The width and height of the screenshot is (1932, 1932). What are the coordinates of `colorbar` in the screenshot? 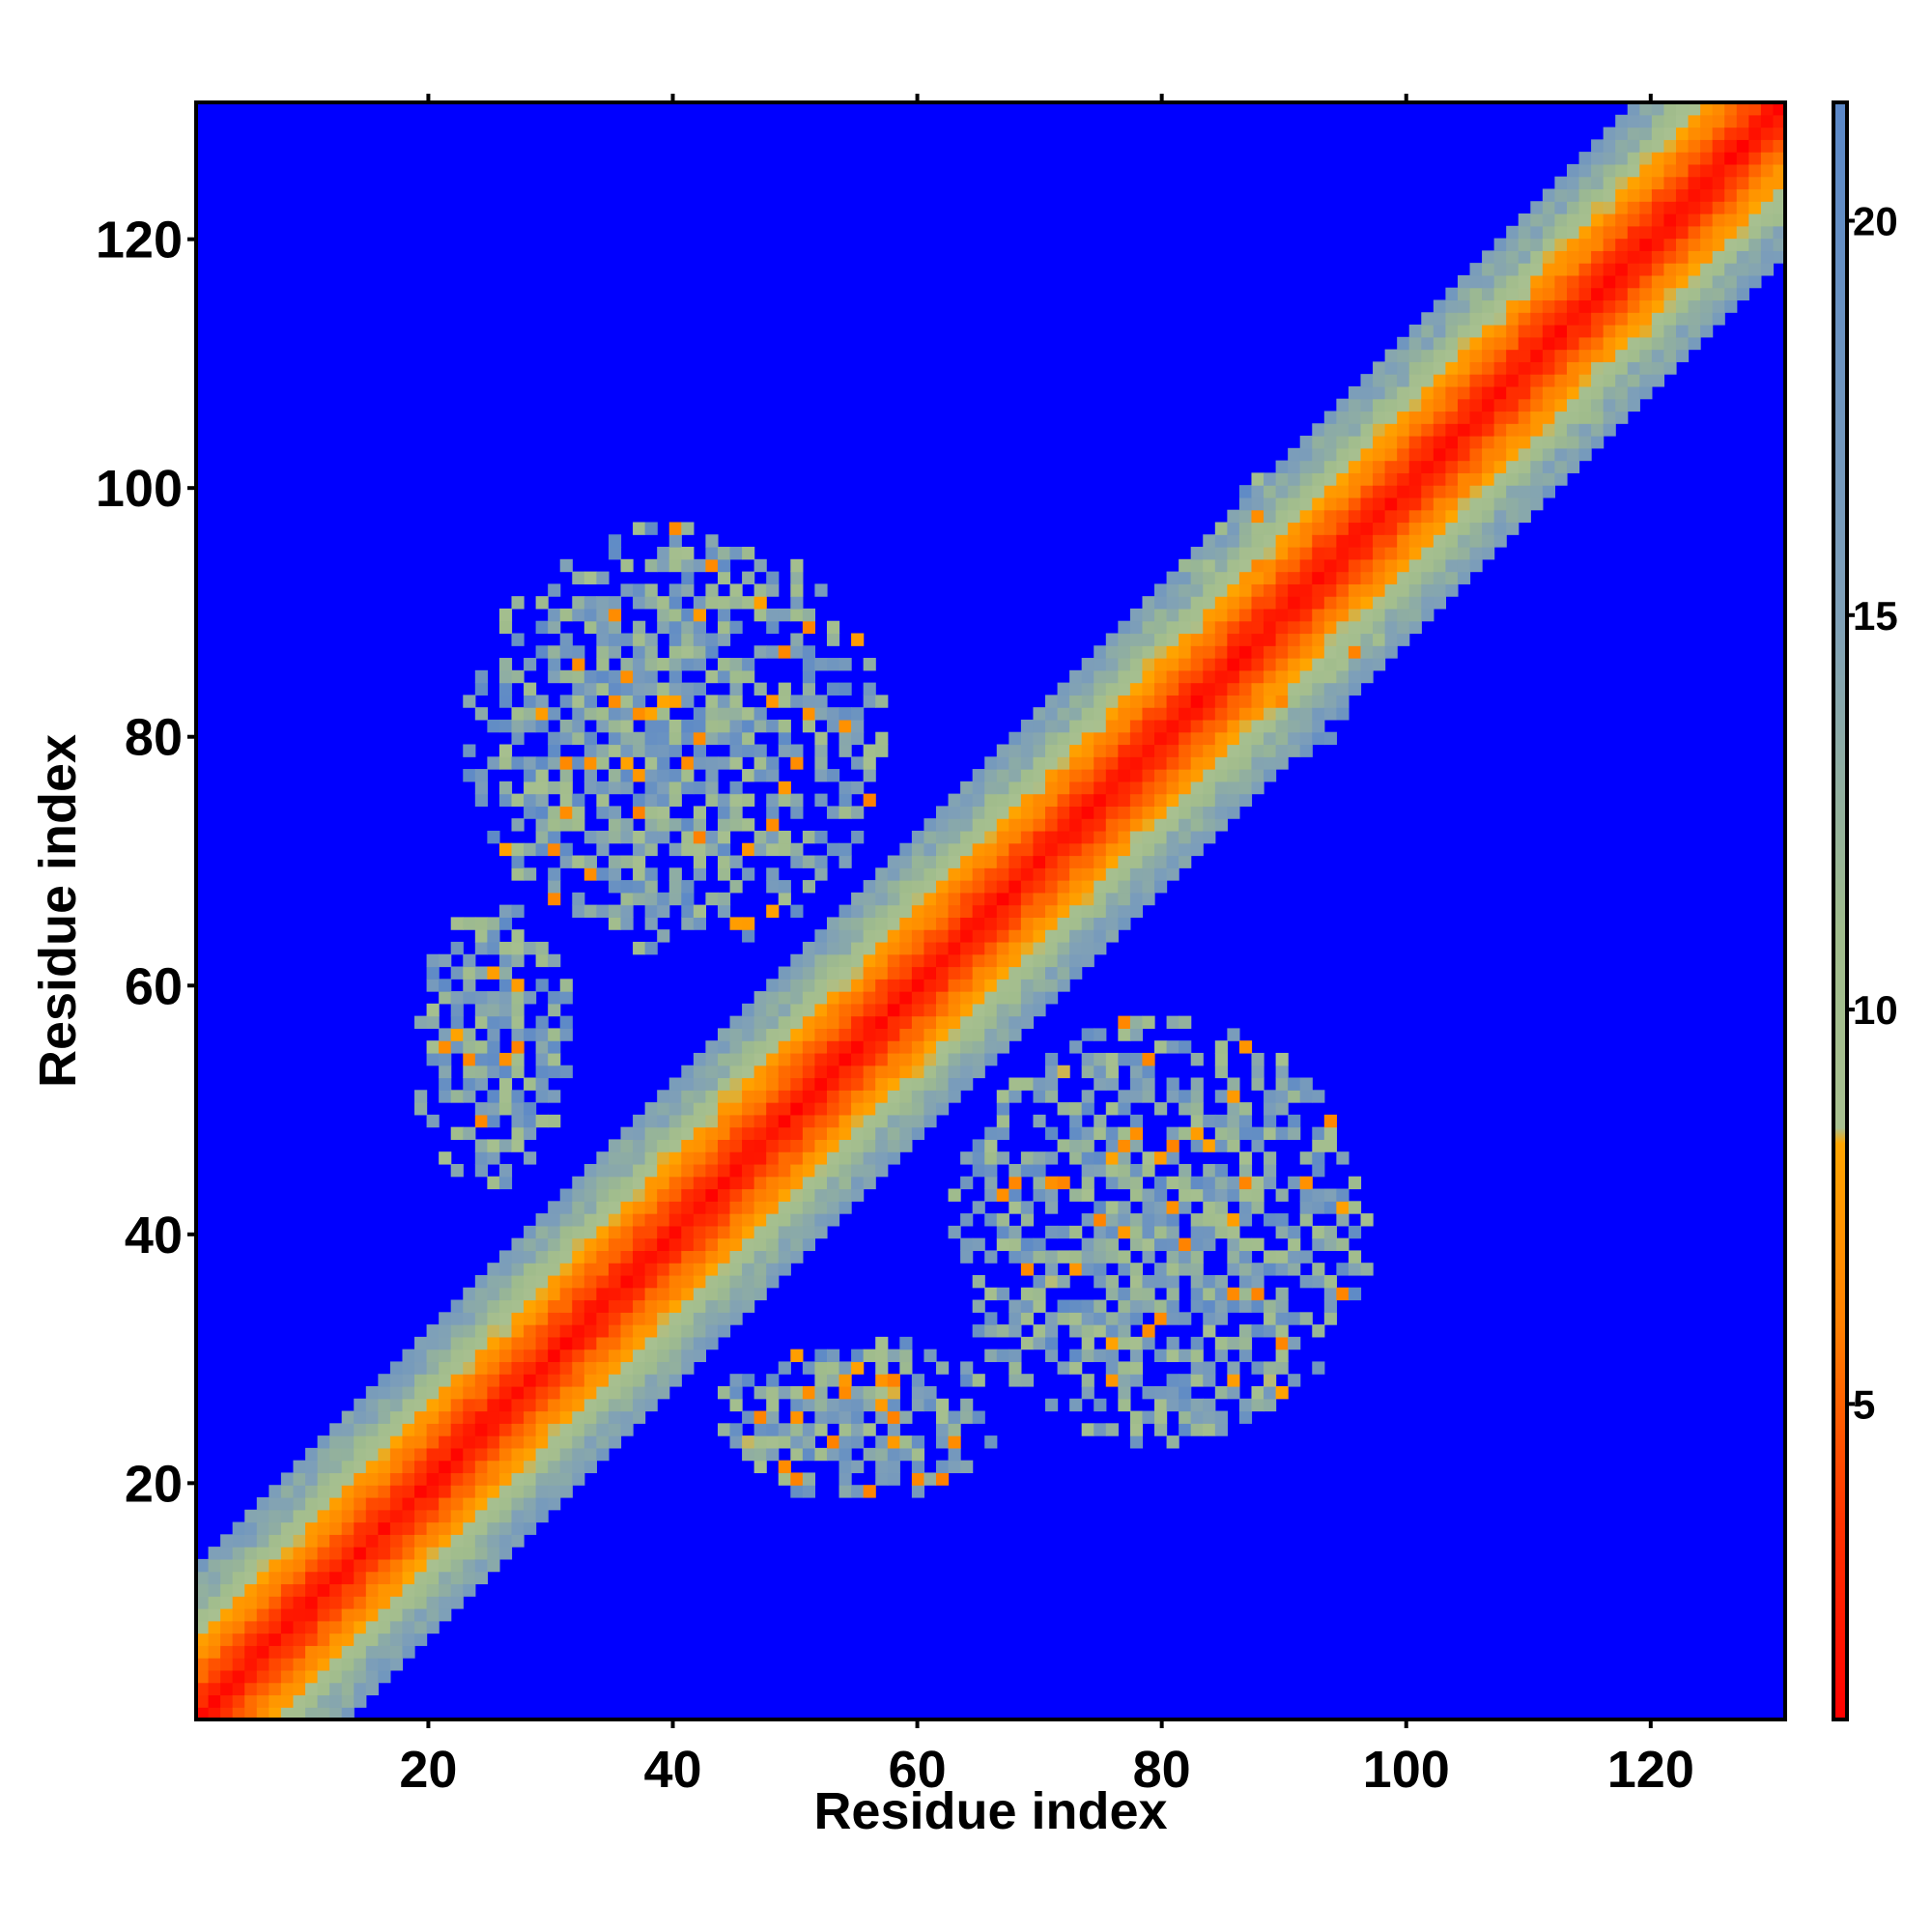 It's located at (1840, 910).